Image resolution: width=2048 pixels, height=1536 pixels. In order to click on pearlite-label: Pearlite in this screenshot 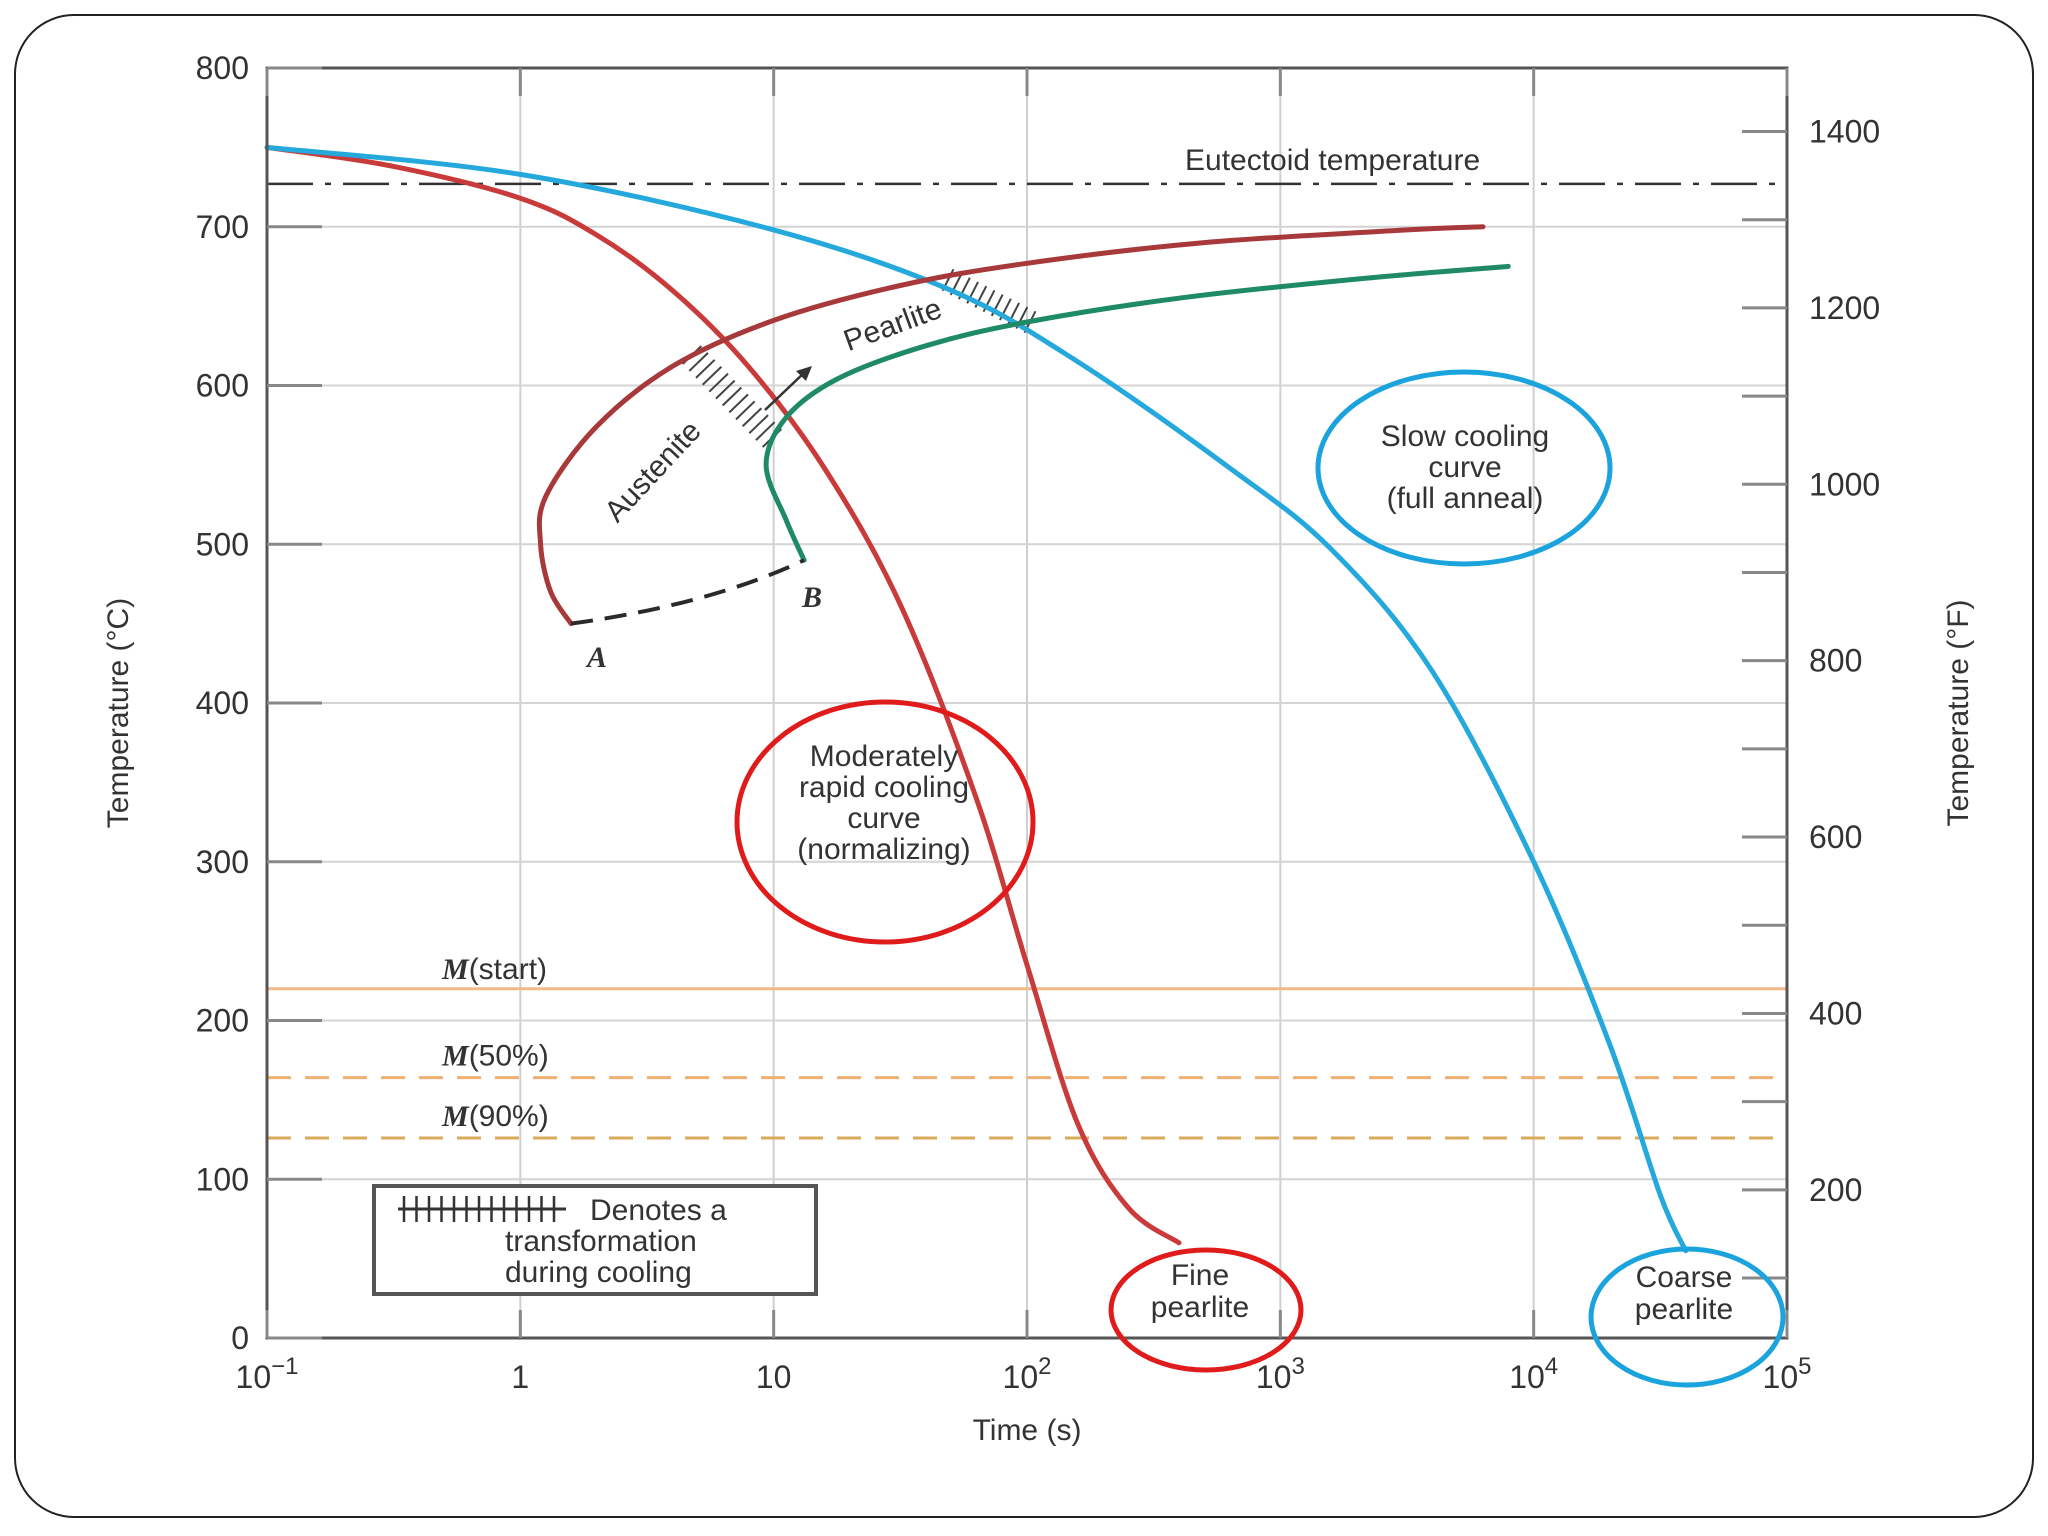, I will do `click(892, 325)`.